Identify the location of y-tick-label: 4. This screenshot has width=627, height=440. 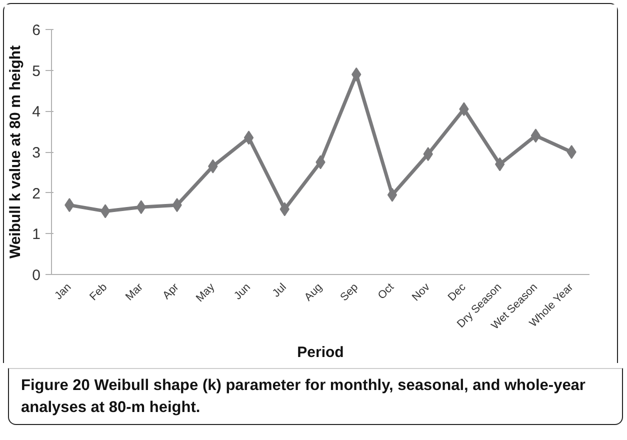
(36, 112).